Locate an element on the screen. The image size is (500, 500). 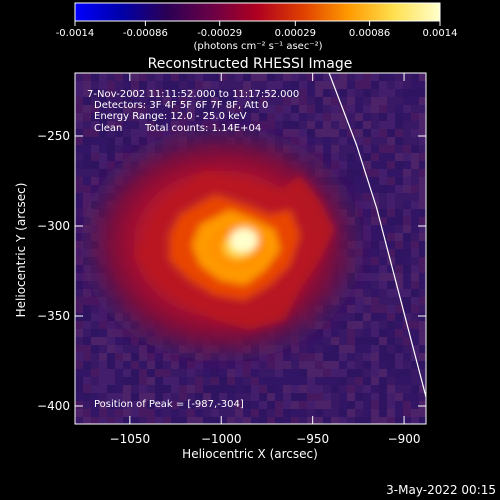
colorbar-tick-label: 0.00029 is located at coordinates (295, 33).